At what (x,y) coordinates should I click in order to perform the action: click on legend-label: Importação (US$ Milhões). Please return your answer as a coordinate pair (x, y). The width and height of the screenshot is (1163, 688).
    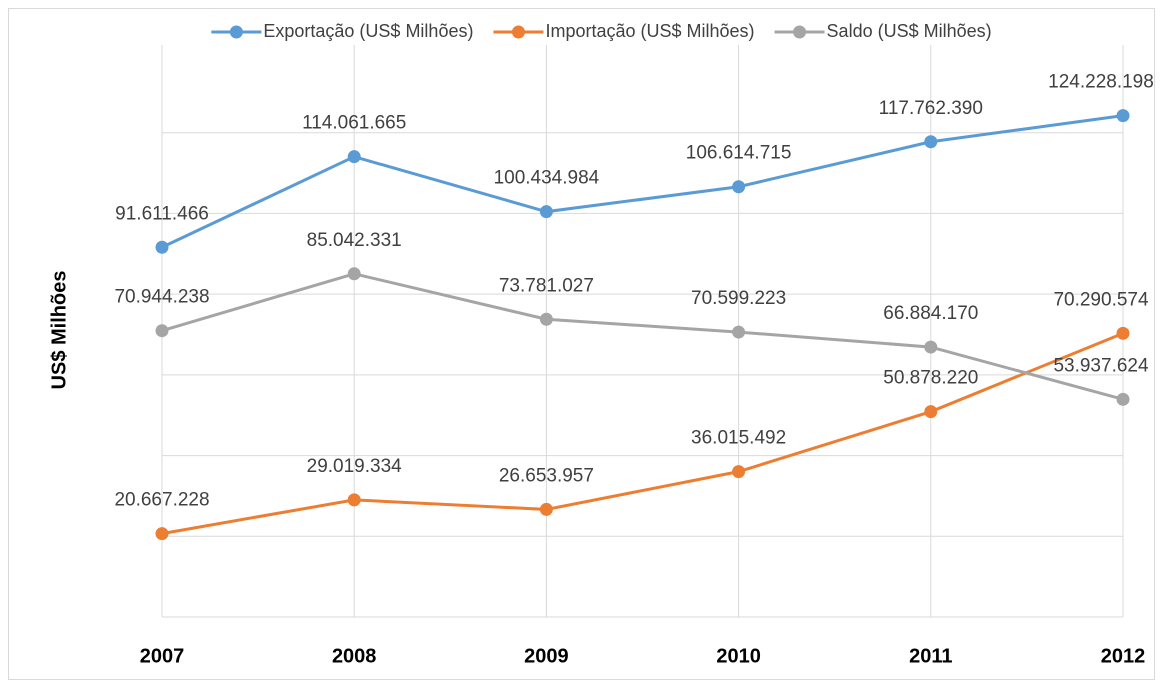
    Looking at the image, I should click on (649, 31).